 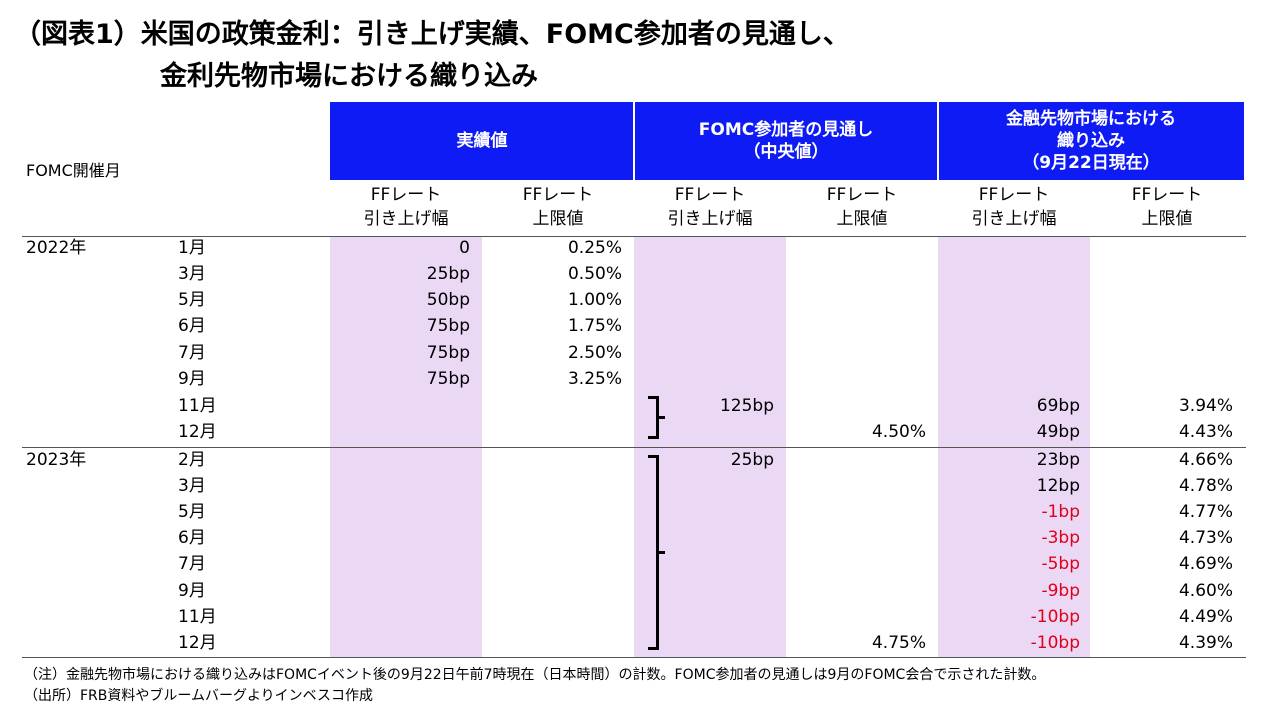 What do you see at coordinates (634, 236) in the screenshot?
I see `header-rule` at bounding box center [634, 236].